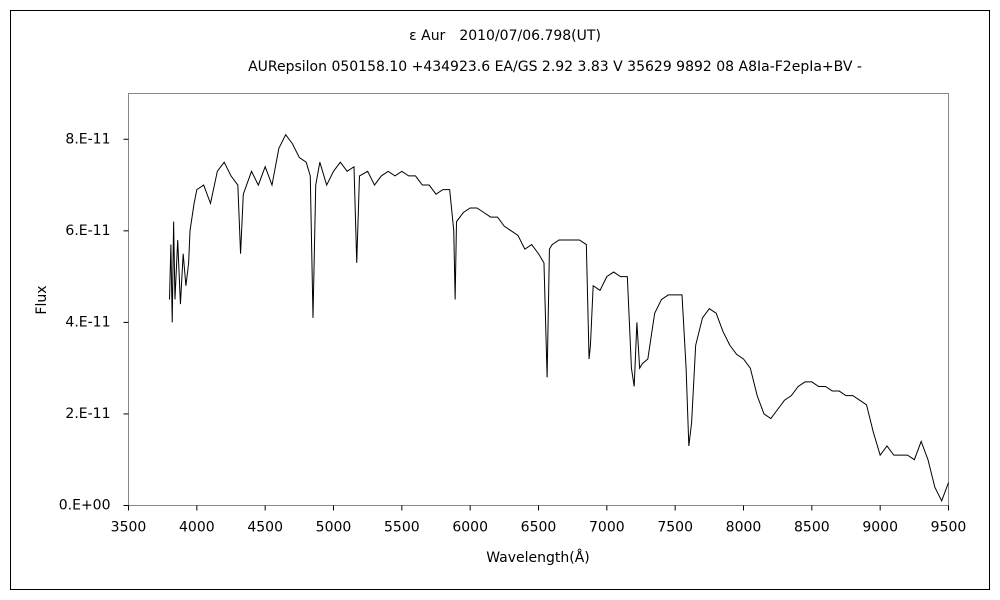 The height and width of the screenshot is (600, 1000). Describe the element at coordinates (505, 36) in the screenshot. I see `chart-title: ε Aur 2010/07/06.798(UT)` at that location.